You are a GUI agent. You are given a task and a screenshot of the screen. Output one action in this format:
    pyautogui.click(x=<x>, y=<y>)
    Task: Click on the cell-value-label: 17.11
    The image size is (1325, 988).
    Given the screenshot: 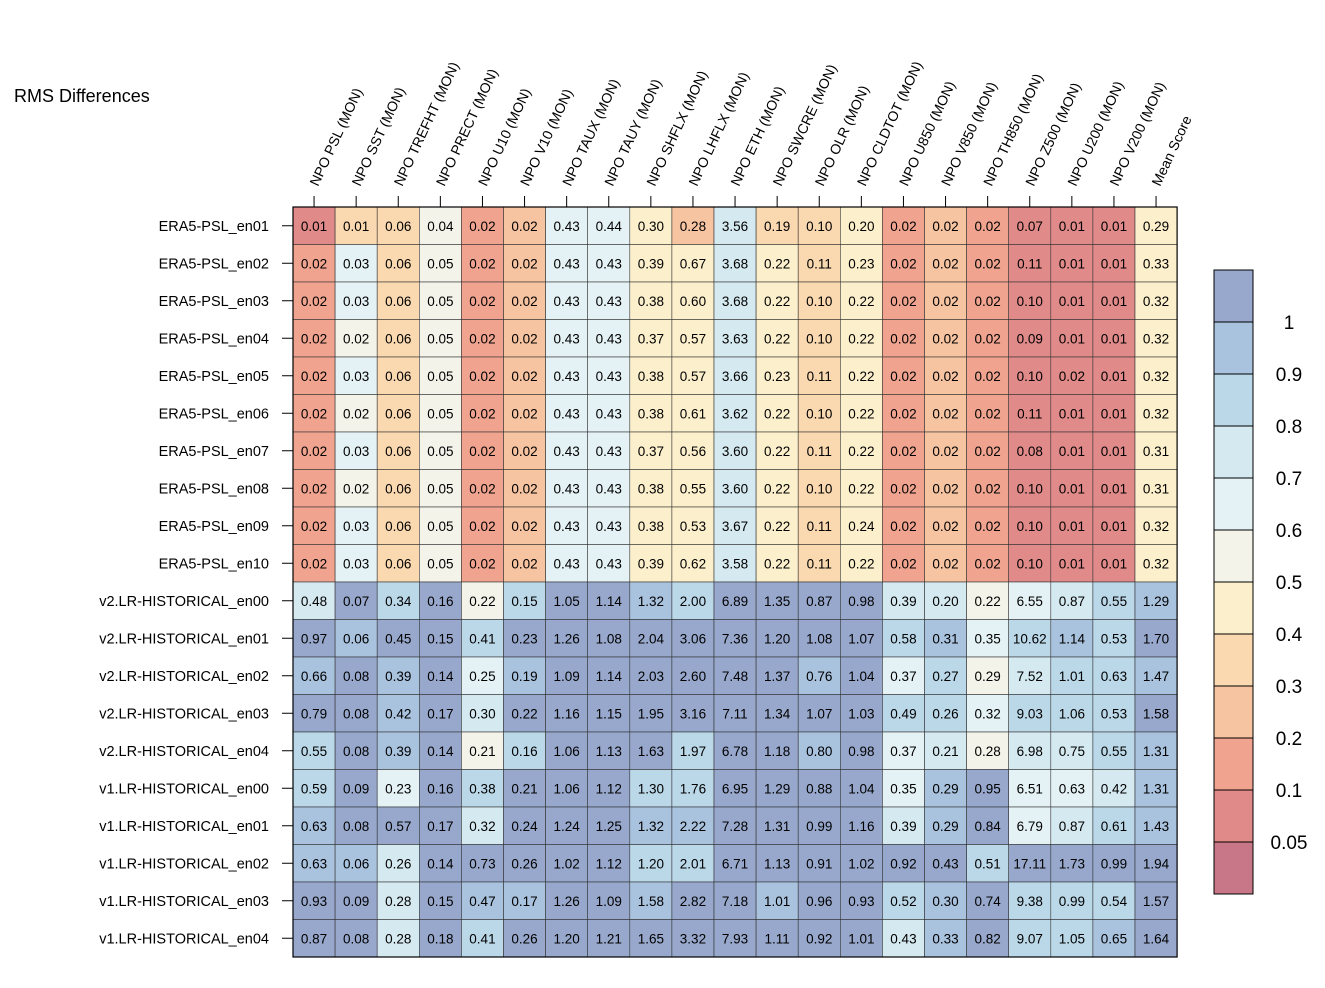 What is the action you would take?
    pyautogui.click(x=1029, y=863)
    